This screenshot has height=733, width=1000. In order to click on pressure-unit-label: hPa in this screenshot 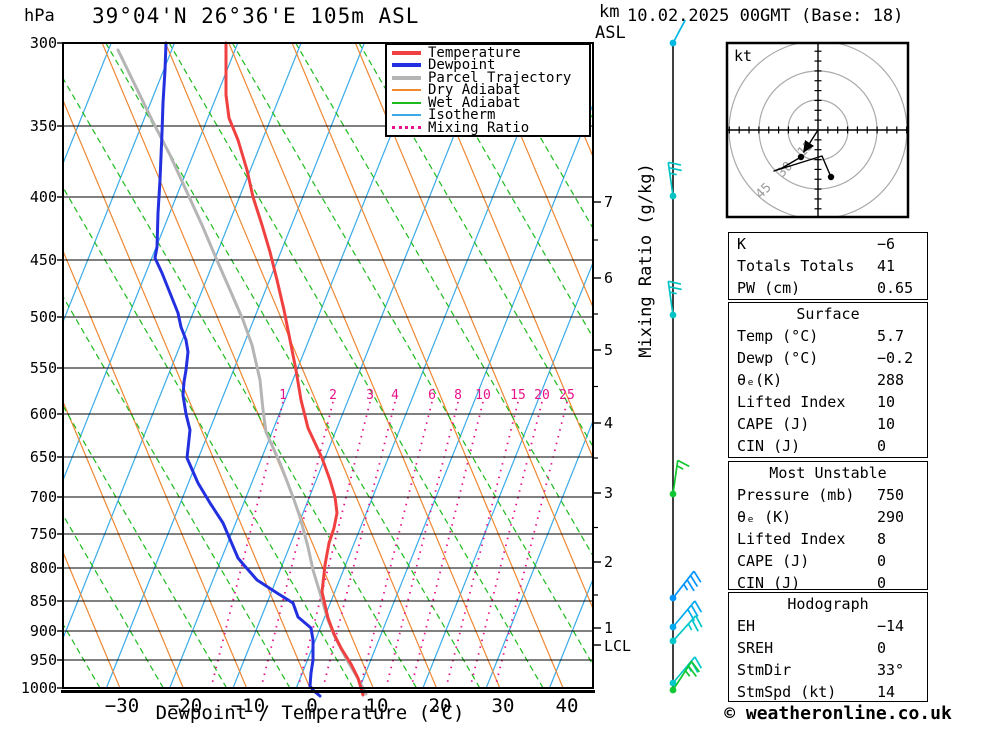, I will do `click(39, 16)`.